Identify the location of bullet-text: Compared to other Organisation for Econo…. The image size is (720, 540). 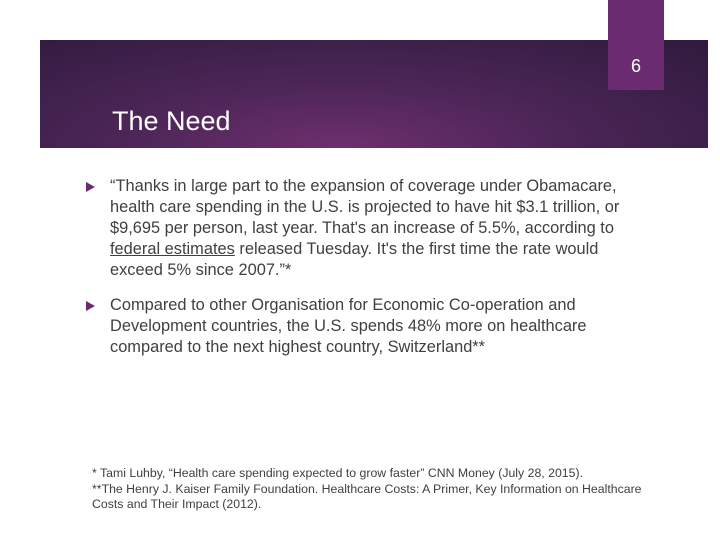
(348, 326).